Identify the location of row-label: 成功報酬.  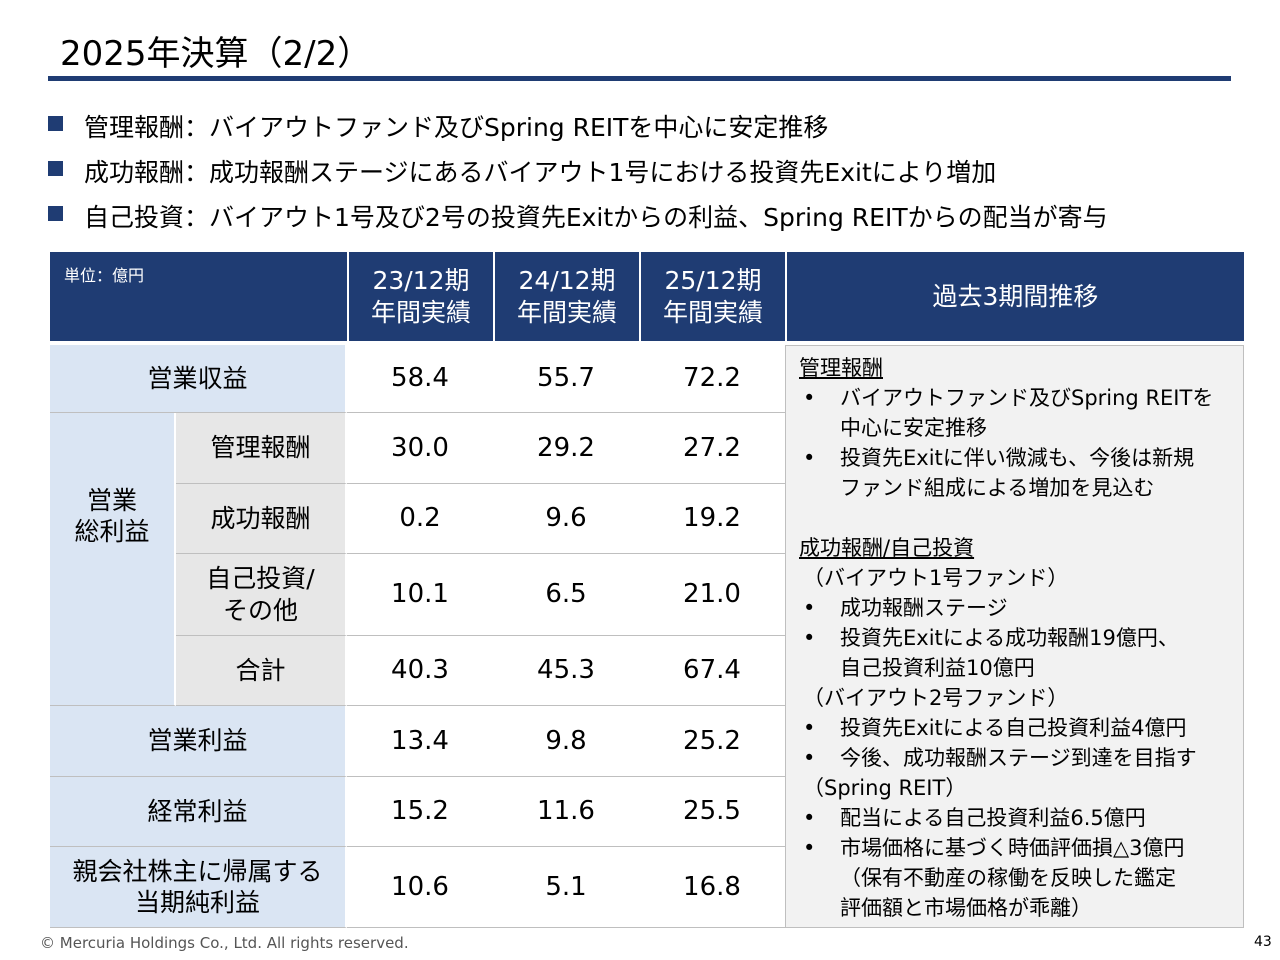
(261, 519).